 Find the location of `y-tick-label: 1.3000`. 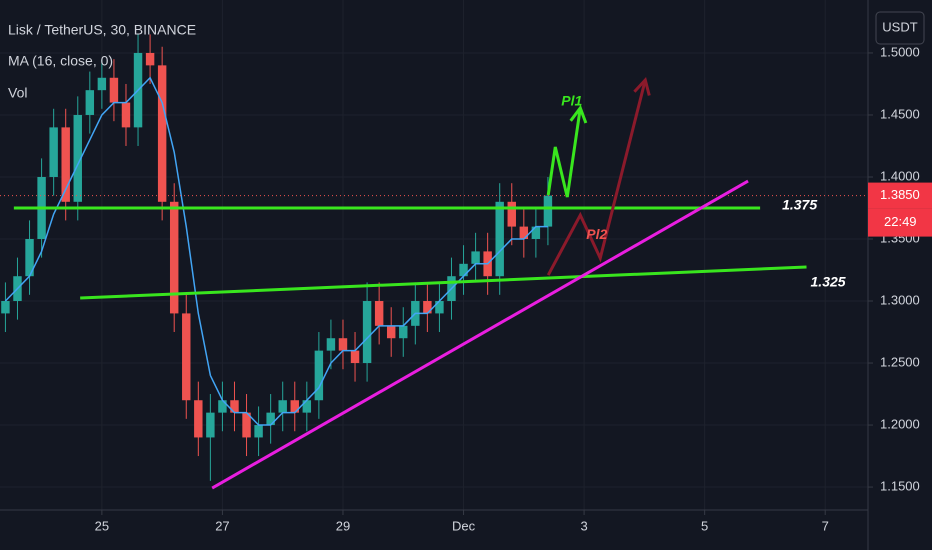

y-tick-label: 1.3000 is located at coordinates (900, 299).